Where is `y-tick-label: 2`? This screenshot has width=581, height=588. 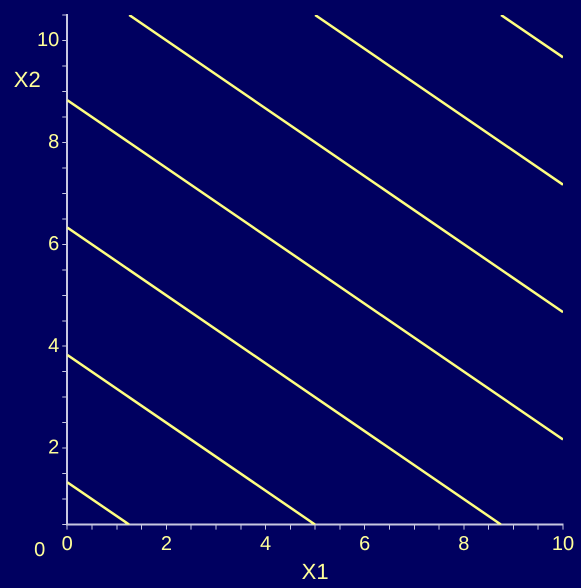 y-tick-label: 2 is located at coordinates (54, 447).